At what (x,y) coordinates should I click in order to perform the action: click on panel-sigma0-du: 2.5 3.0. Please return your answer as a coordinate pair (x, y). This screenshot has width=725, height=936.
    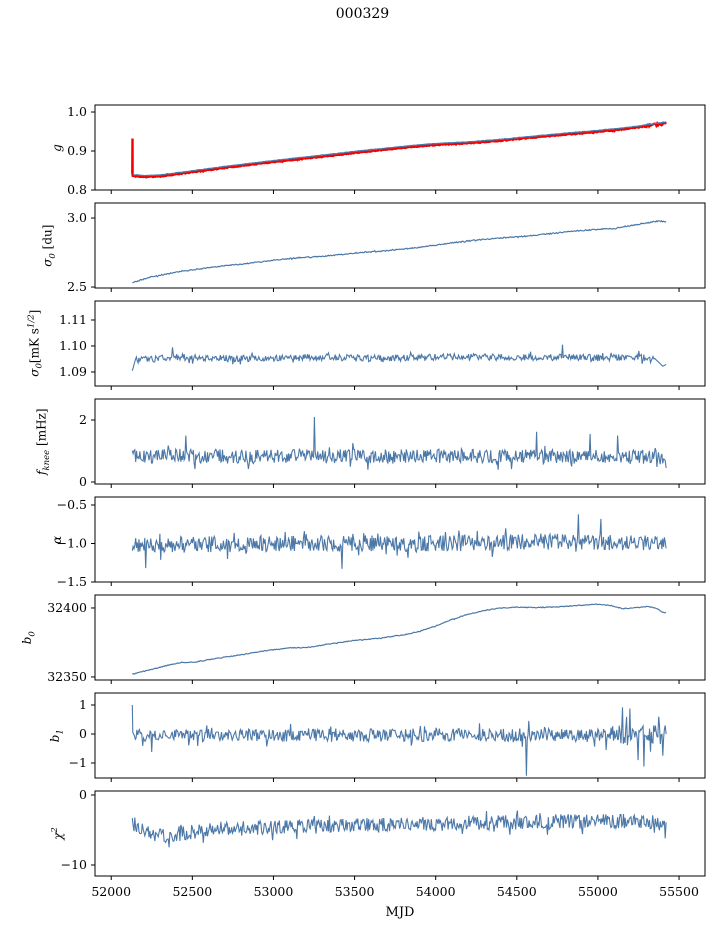
    Looking at the image, I should click on (386, 248).